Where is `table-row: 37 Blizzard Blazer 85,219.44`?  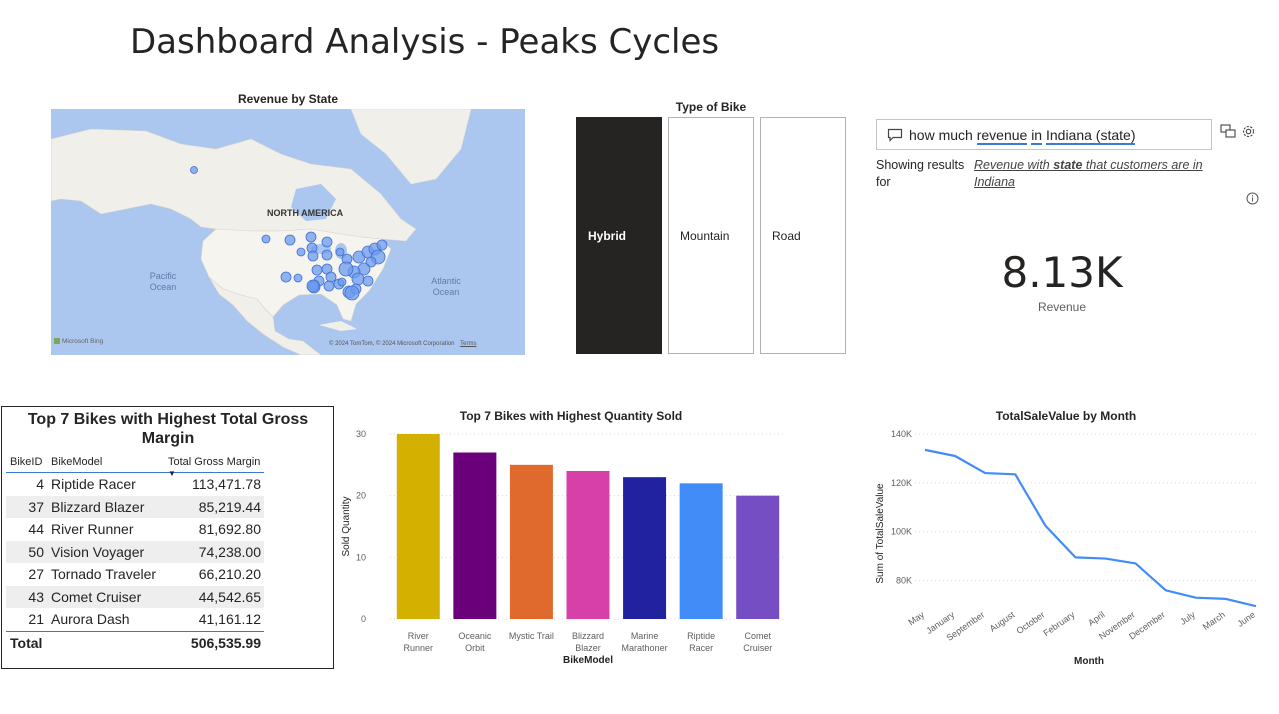 table-row: 37 Blizzard Blazer 85,219.44 is located at coordinates (135, 506).